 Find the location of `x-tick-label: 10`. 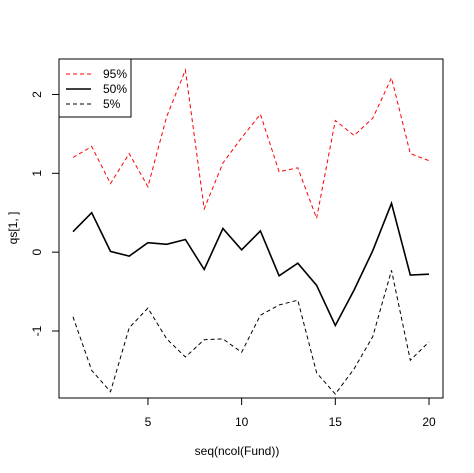

x-tick-label: 10 is located at coordinates (242, 422).